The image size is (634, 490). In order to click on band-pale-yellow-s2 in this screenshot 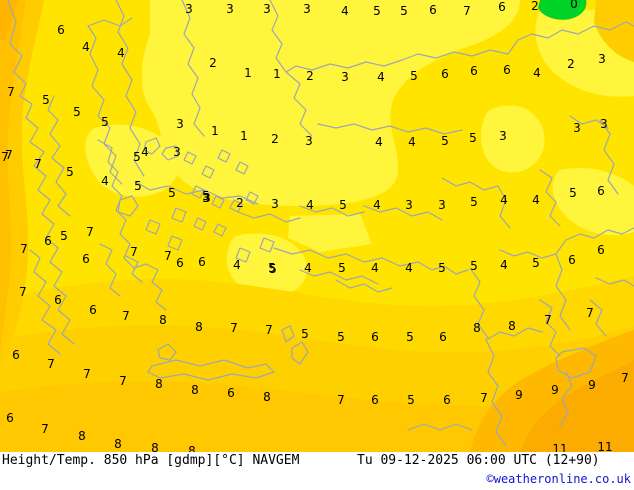, I will do `click(330, 233)`.